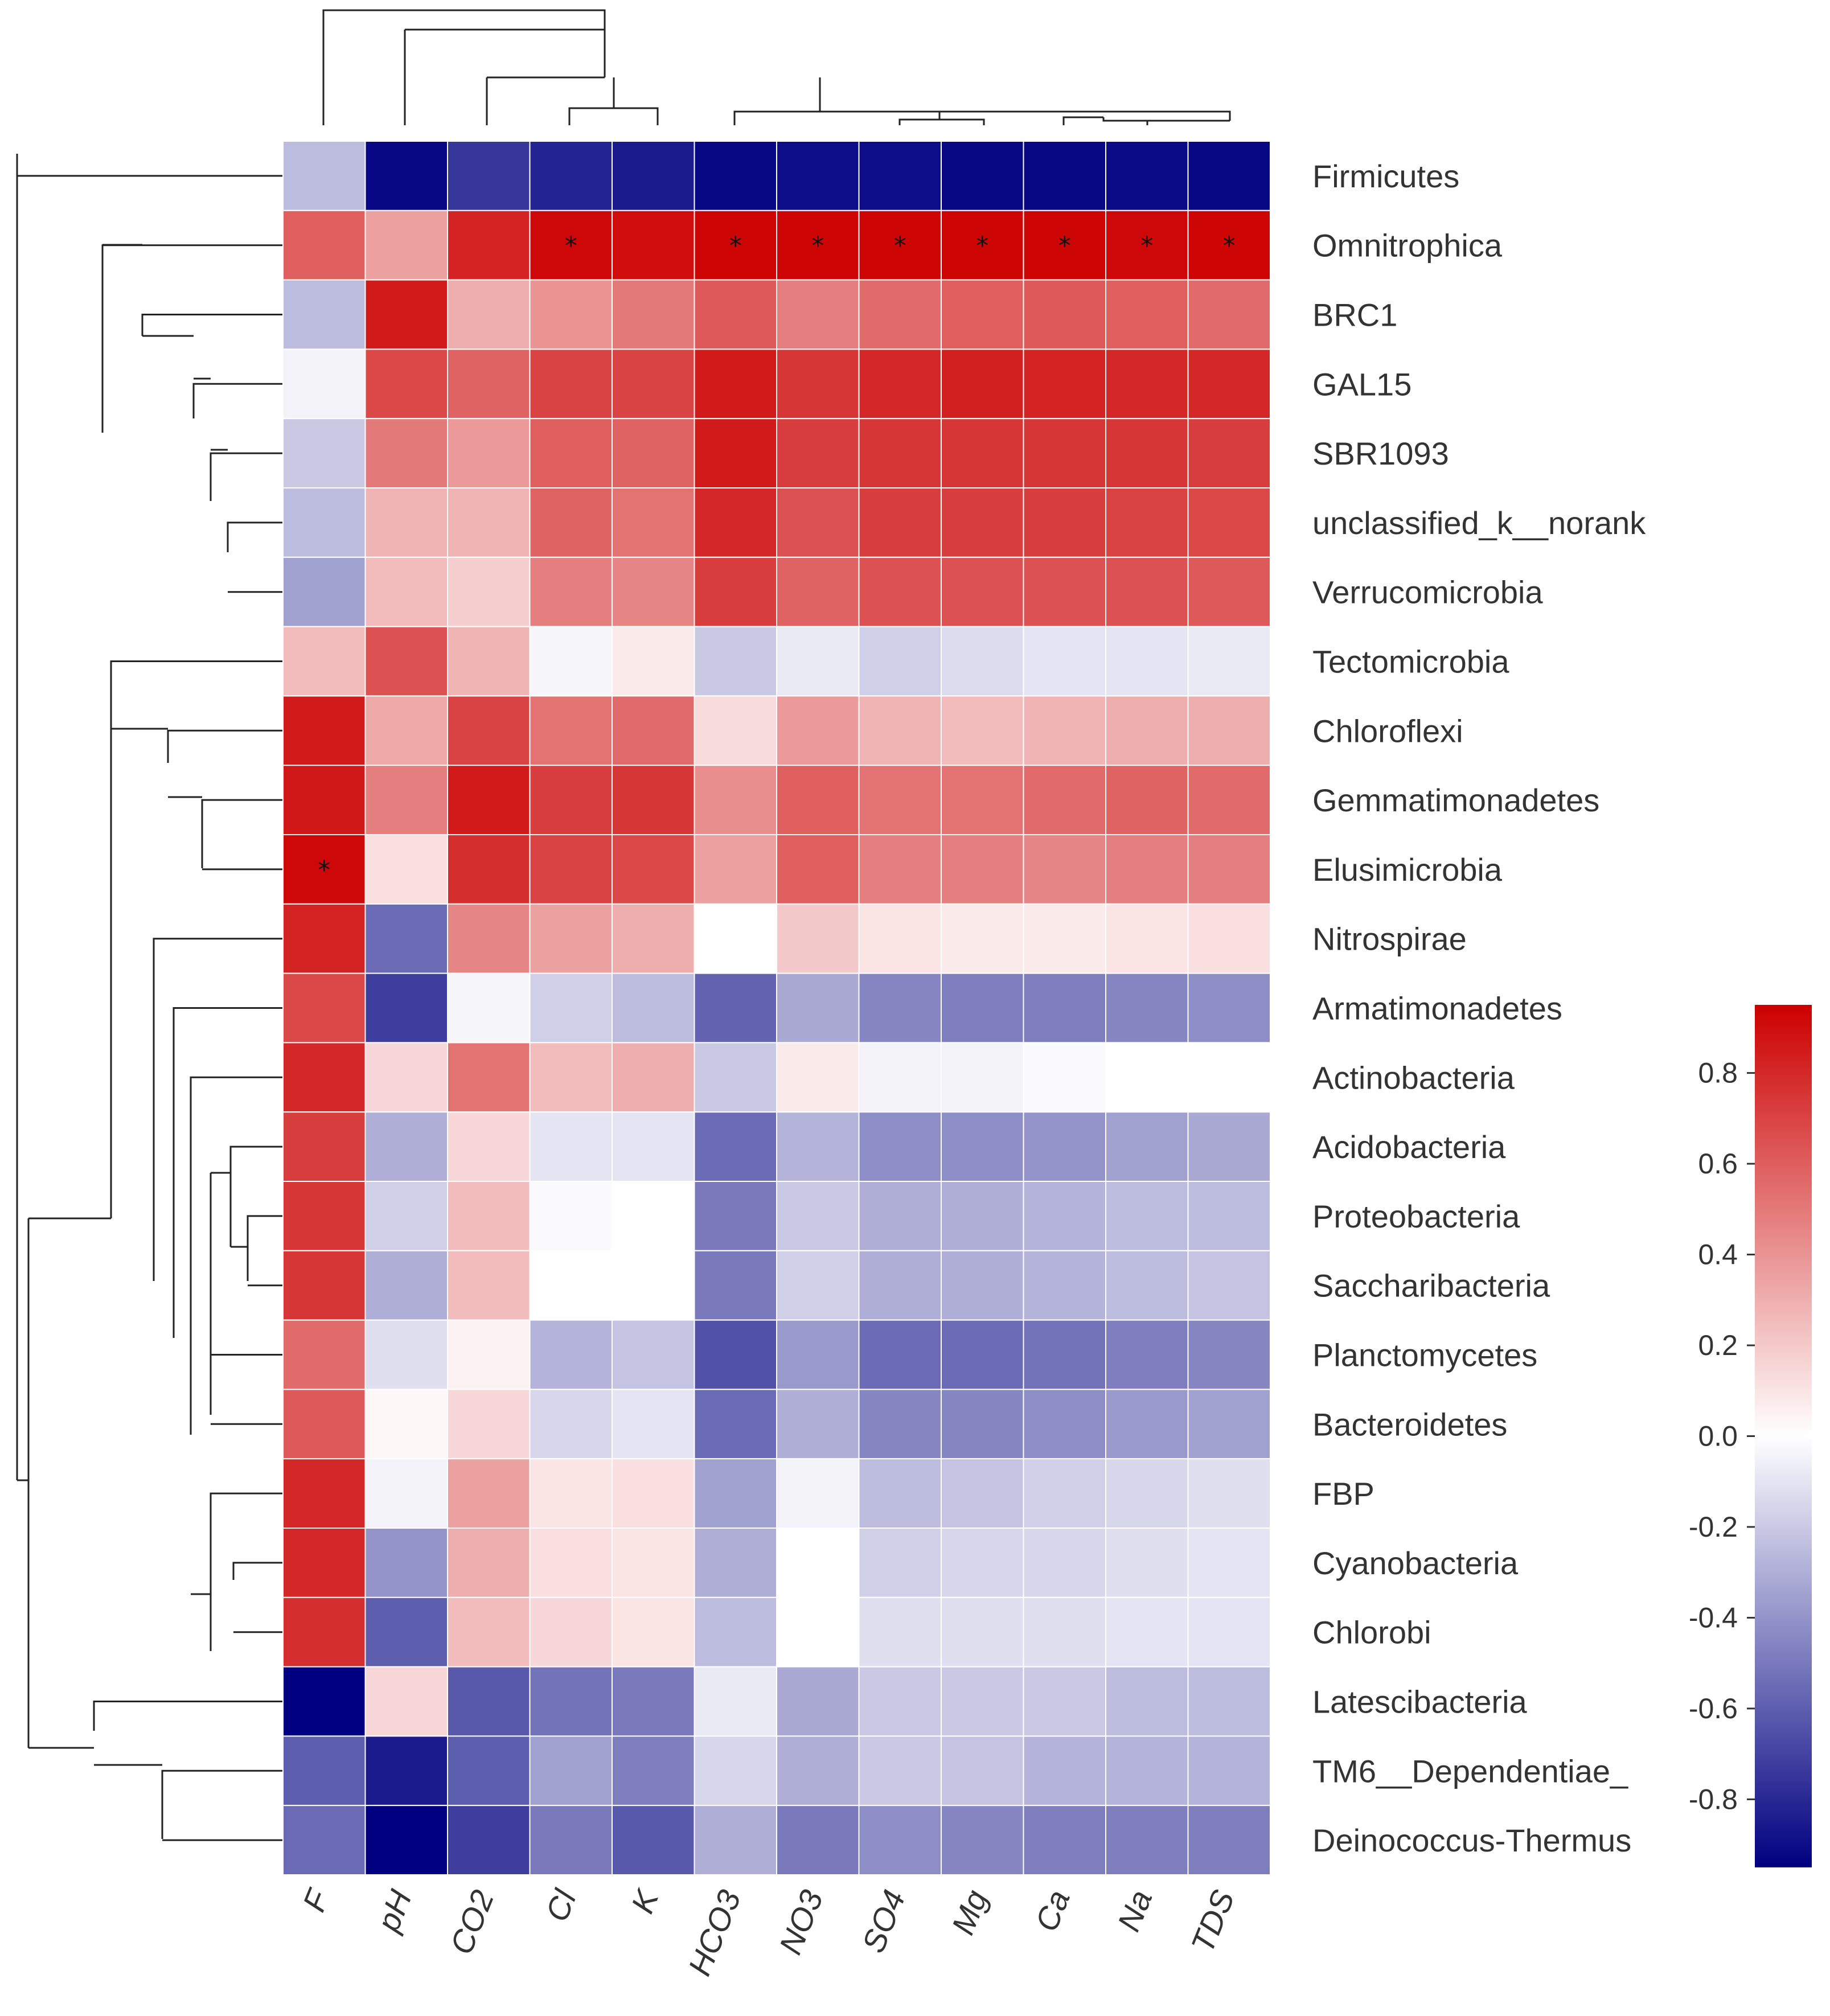  What do you see at coordinates (149, 998) in the screenshot?
I see `row-dendrogram-branches` at bounding box center [149, 998].